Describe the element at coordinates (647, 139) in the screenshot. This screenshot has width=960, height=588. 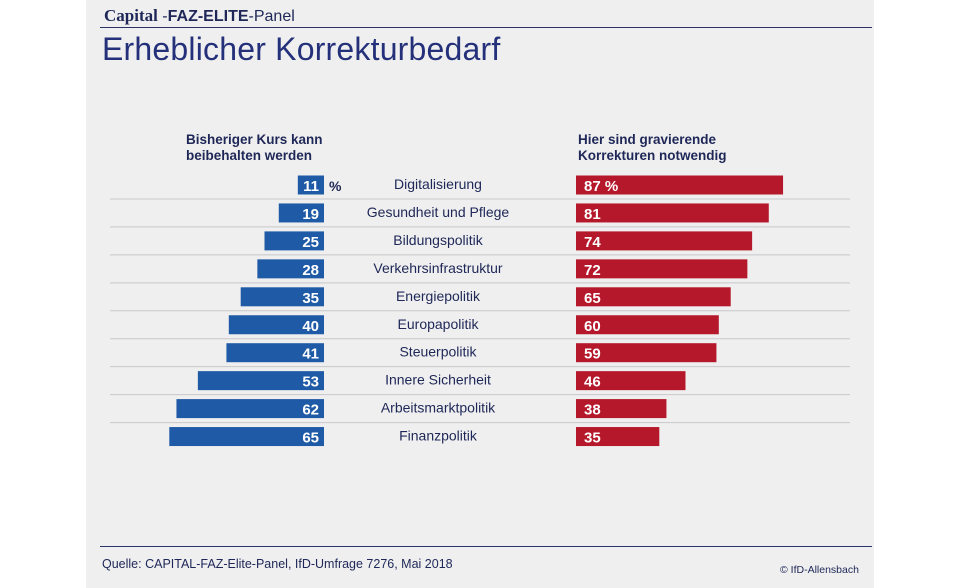
I see `right-header-line-1: Hier sind gravierende` at that location.